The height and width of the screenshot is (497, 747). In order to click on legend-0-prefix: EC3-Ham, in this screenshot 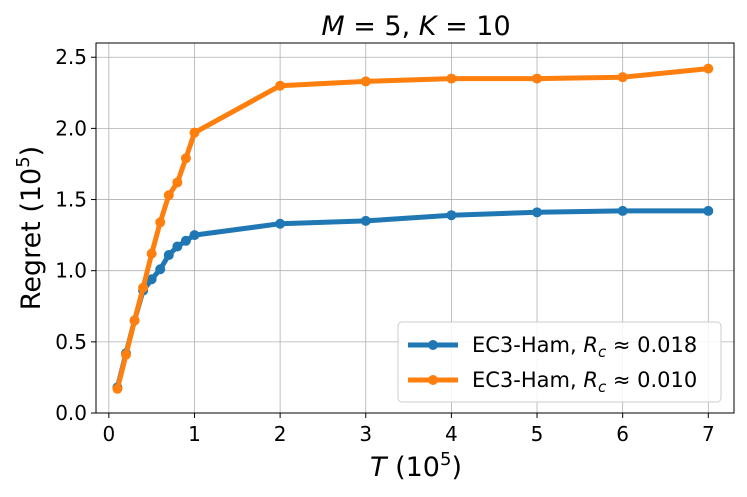, I will do `click(527, 345)`.